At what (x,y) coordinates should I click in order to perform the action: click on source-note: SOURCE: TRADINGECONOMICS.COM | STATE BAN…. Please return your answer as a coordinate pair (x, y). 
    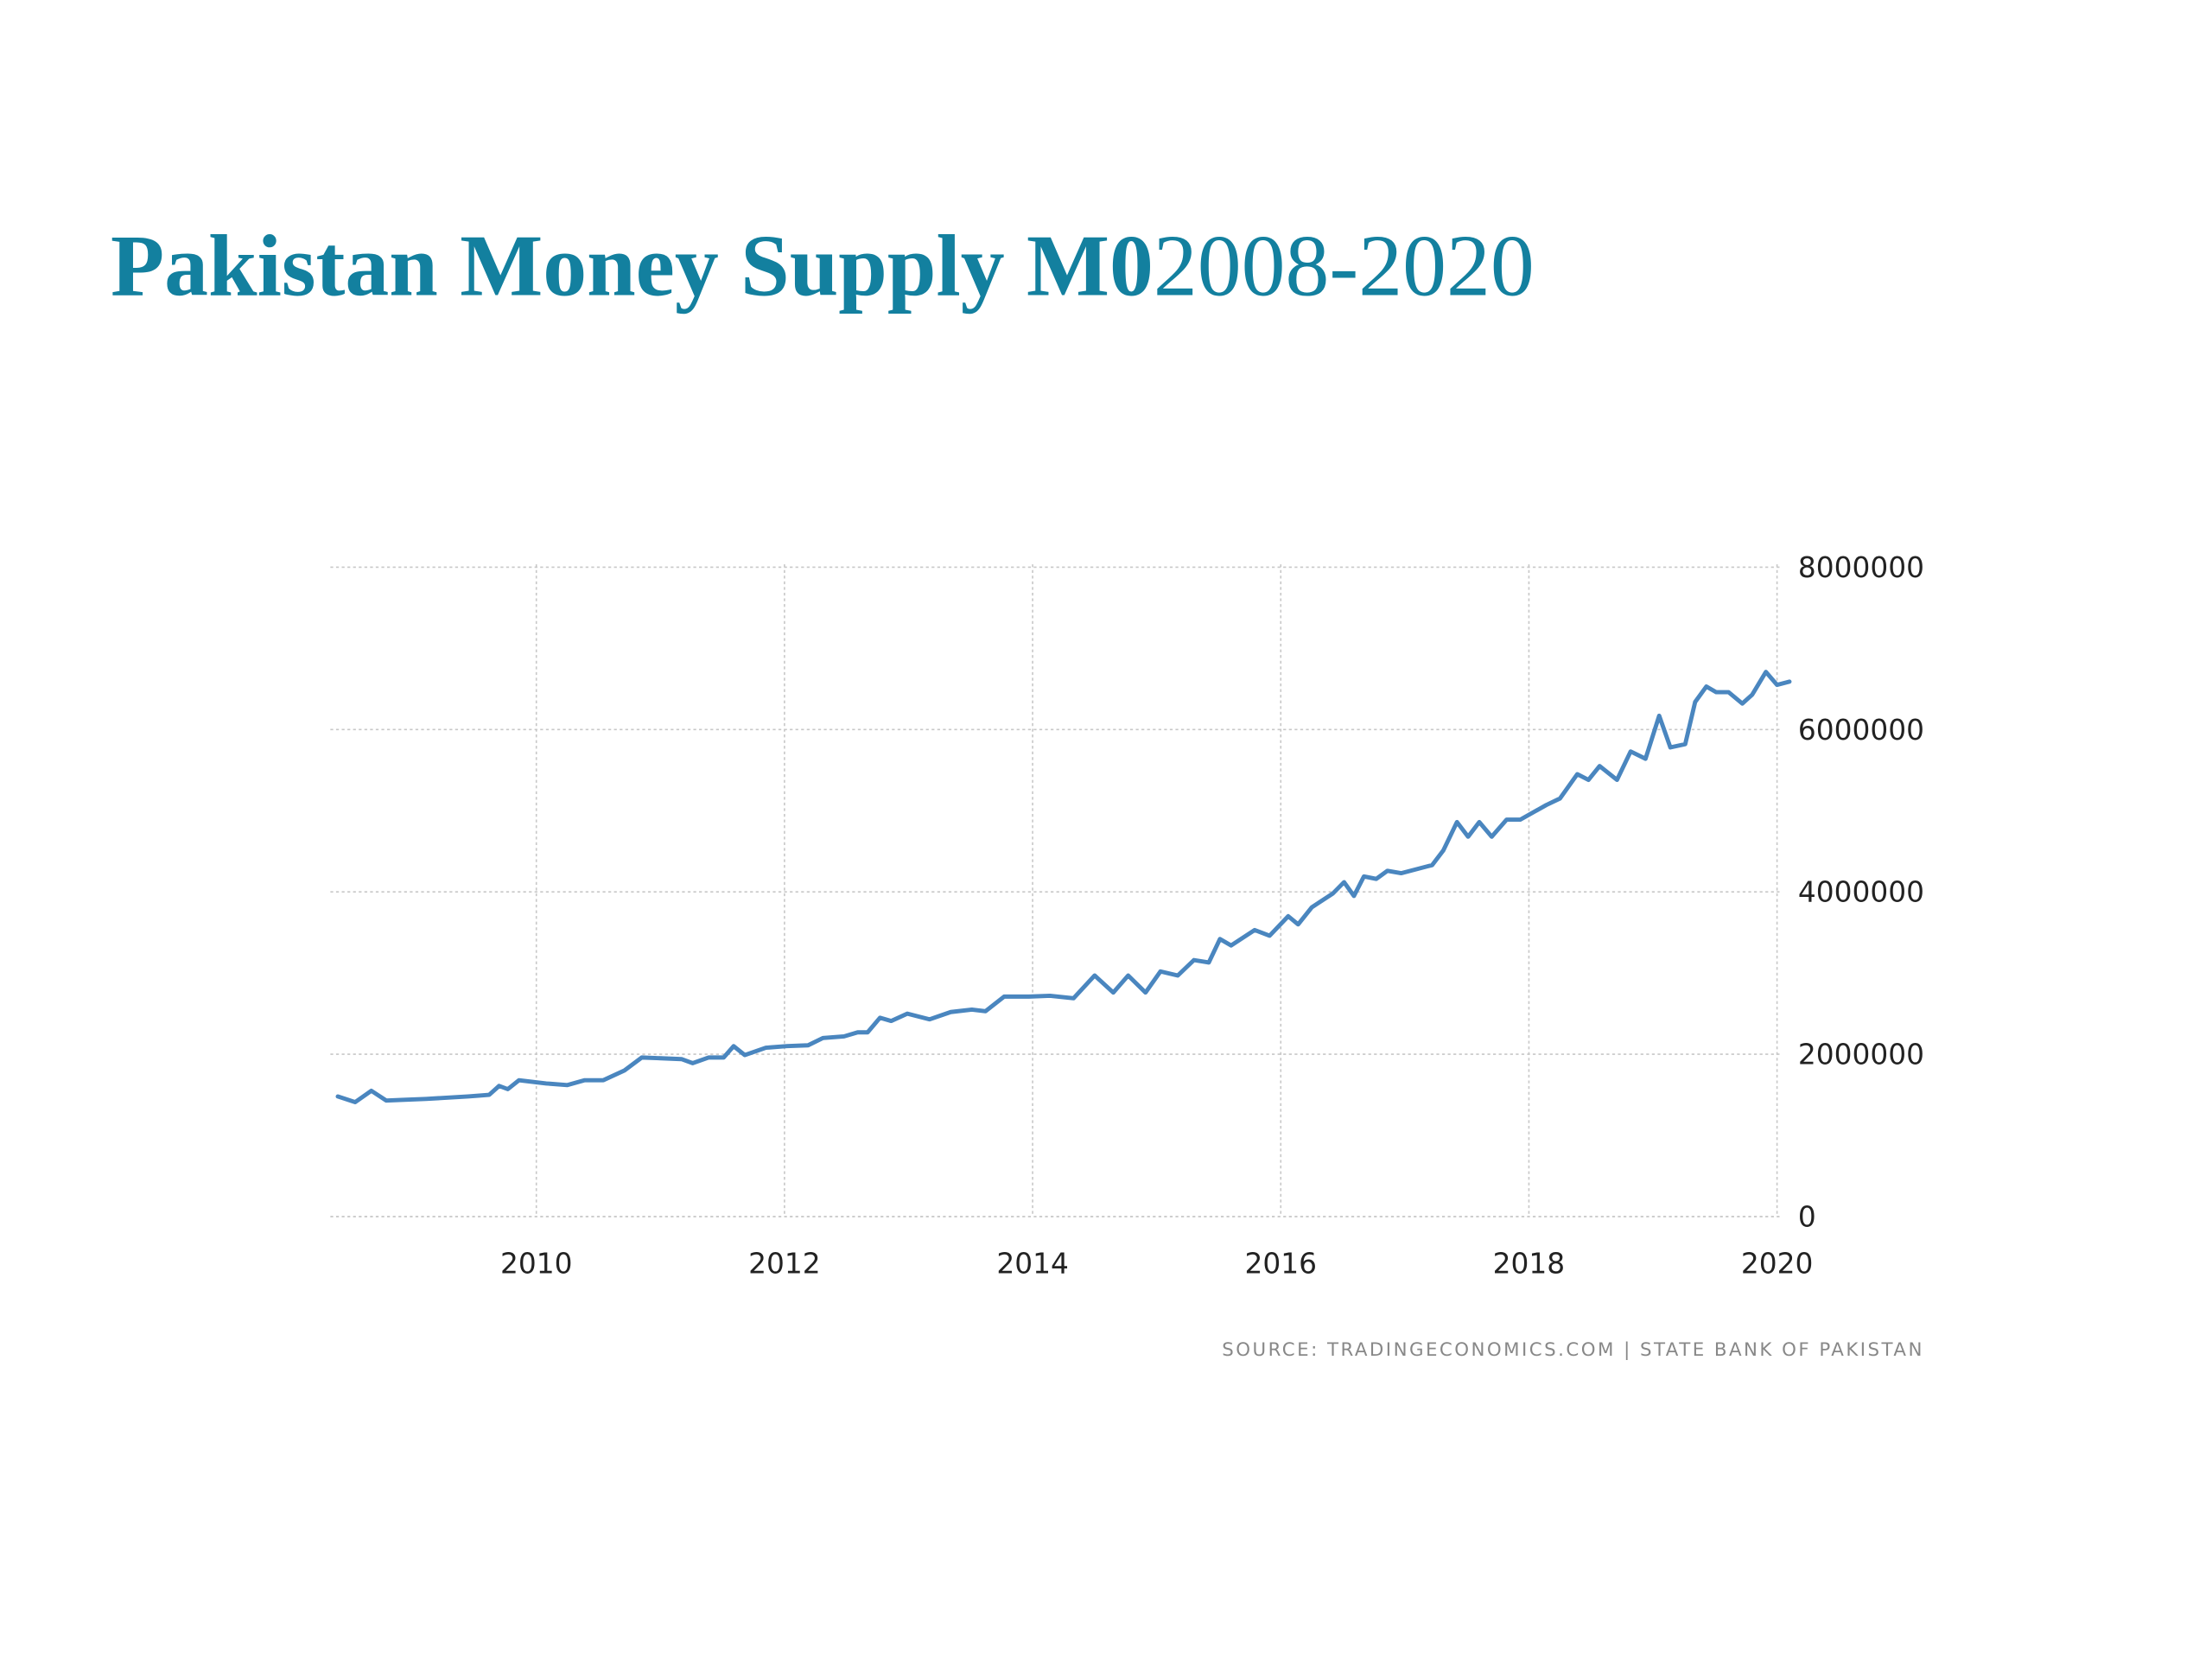
    Looking at the image, I should click on (1573, 1350).